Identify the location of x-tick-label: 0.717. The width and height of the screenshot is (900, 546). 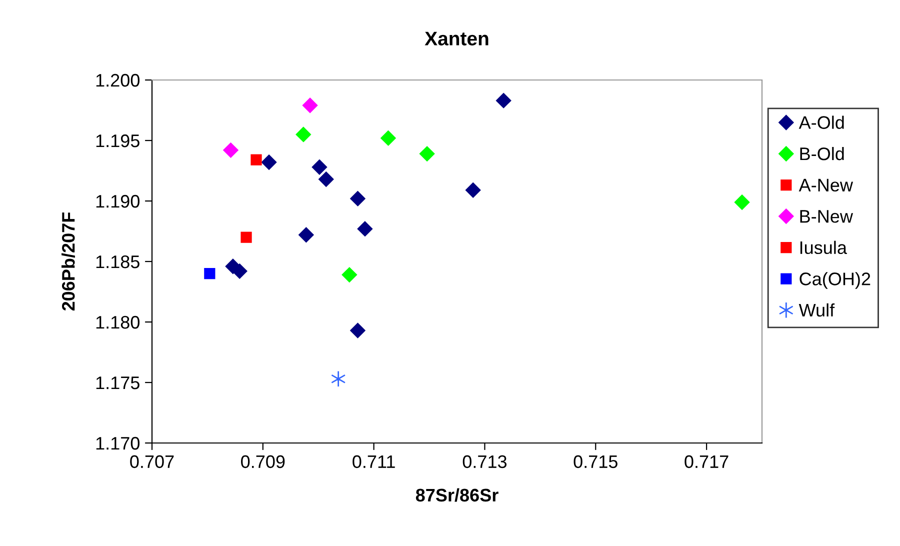
(706, 461).